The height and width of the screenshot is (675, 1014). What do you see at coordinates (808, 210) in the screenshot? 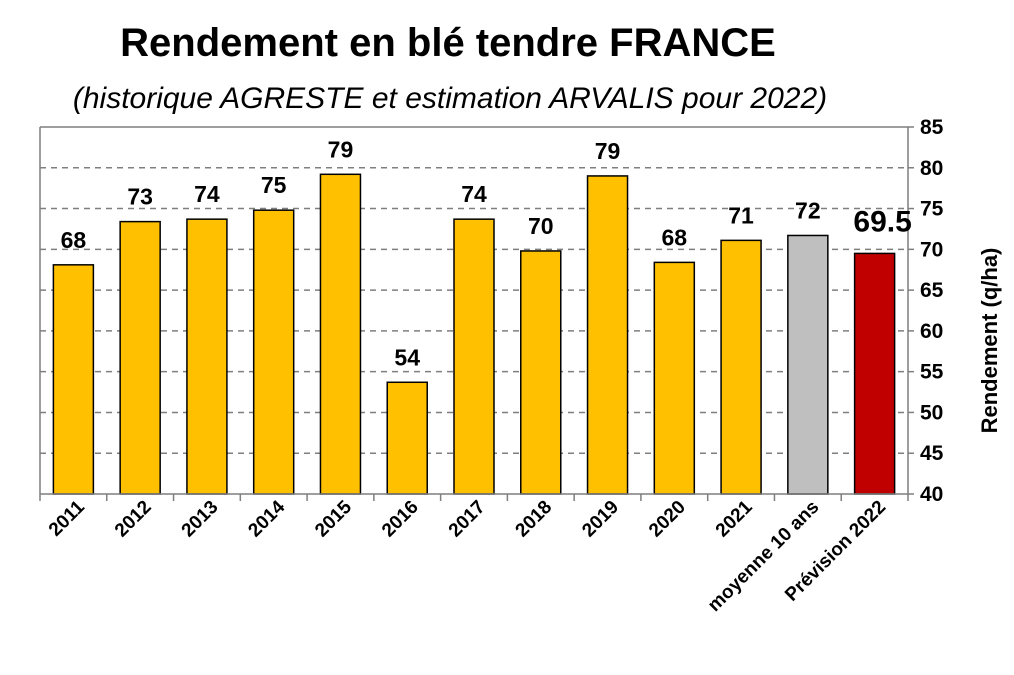
I see `data-label: 72` at bounding box center [808, 210].